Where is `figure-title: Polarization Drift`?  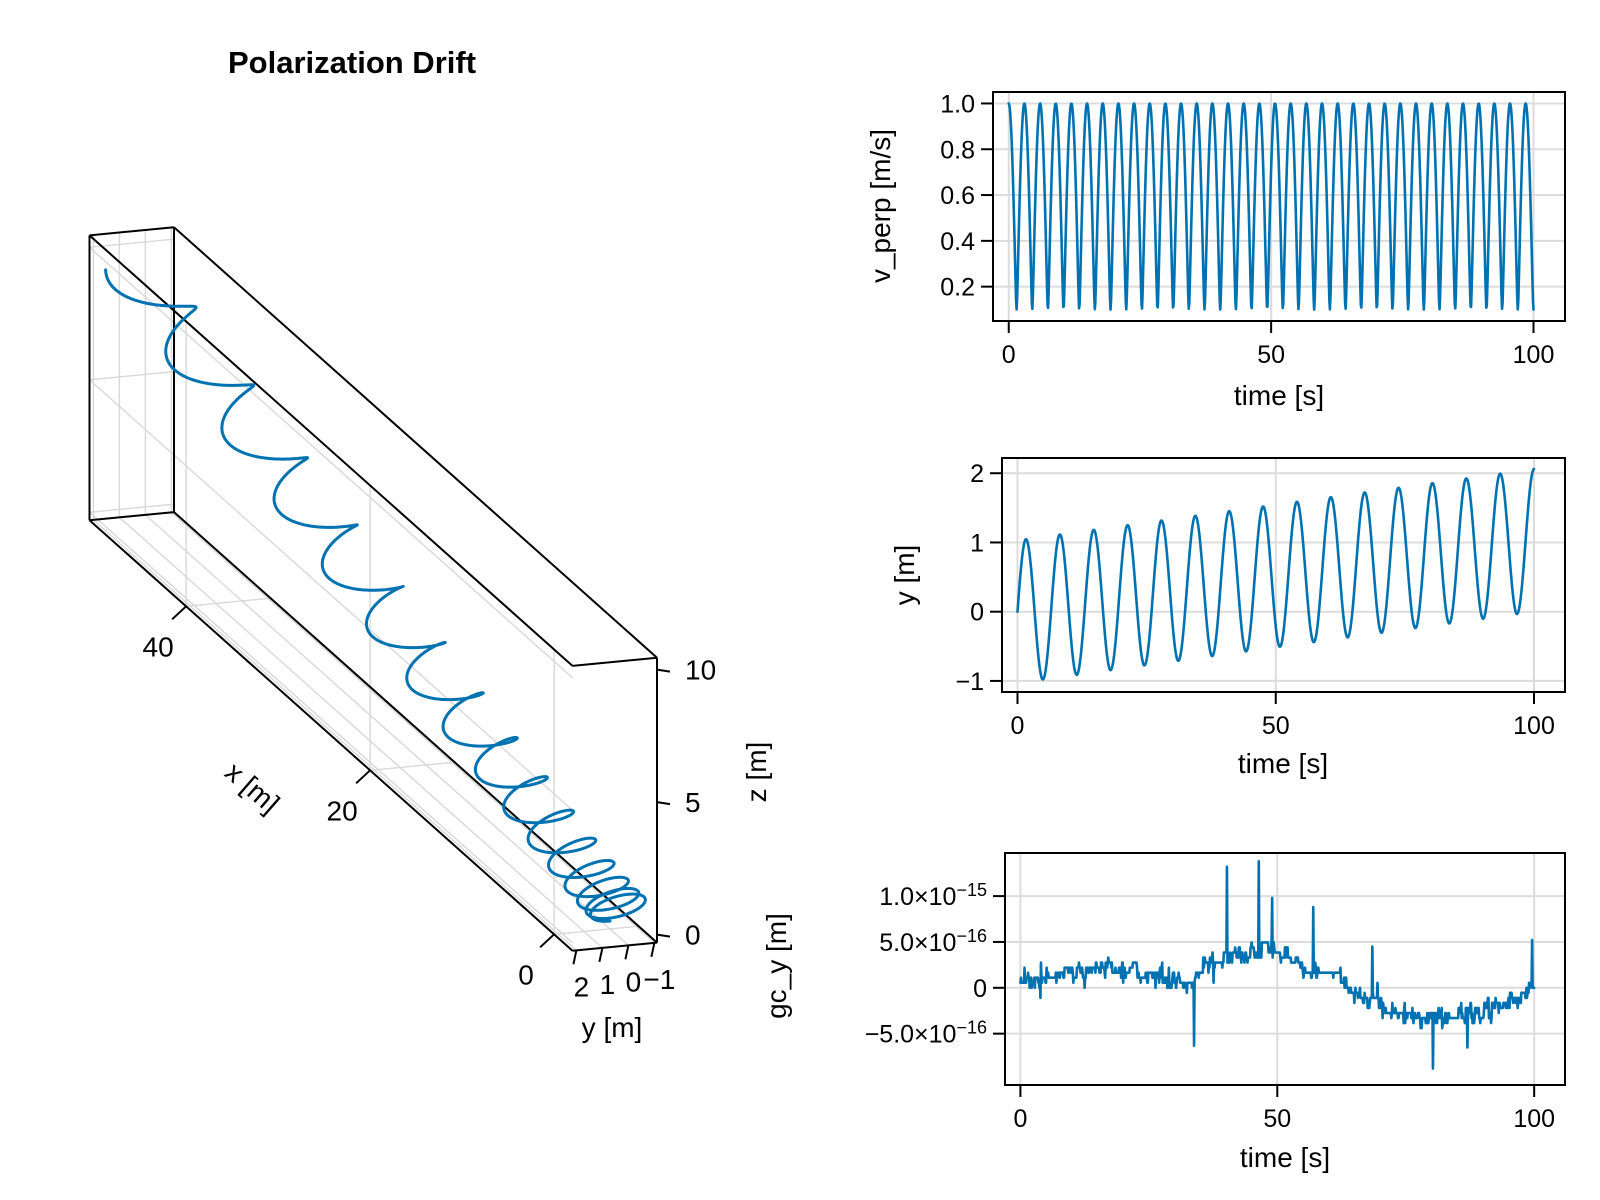
figure-title: Polarization Drift is located at coordinates (352, 62).